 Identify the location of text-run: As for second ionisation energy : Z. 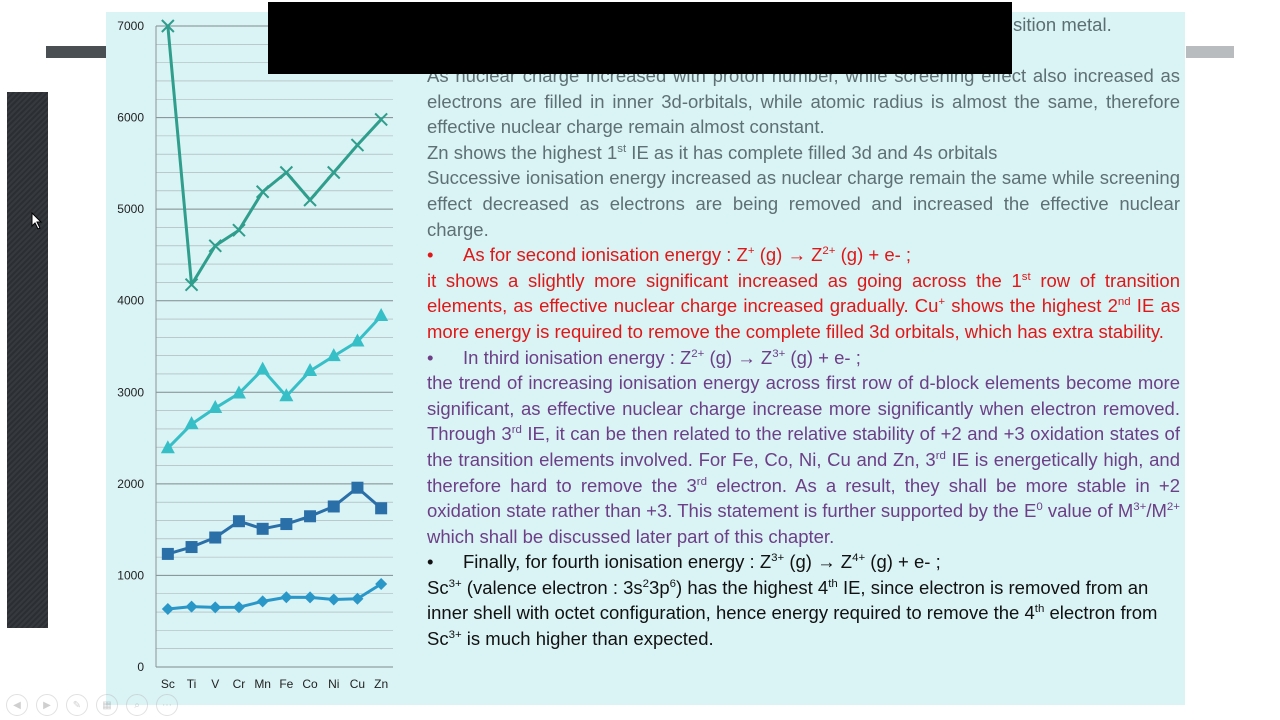
(605, 255).